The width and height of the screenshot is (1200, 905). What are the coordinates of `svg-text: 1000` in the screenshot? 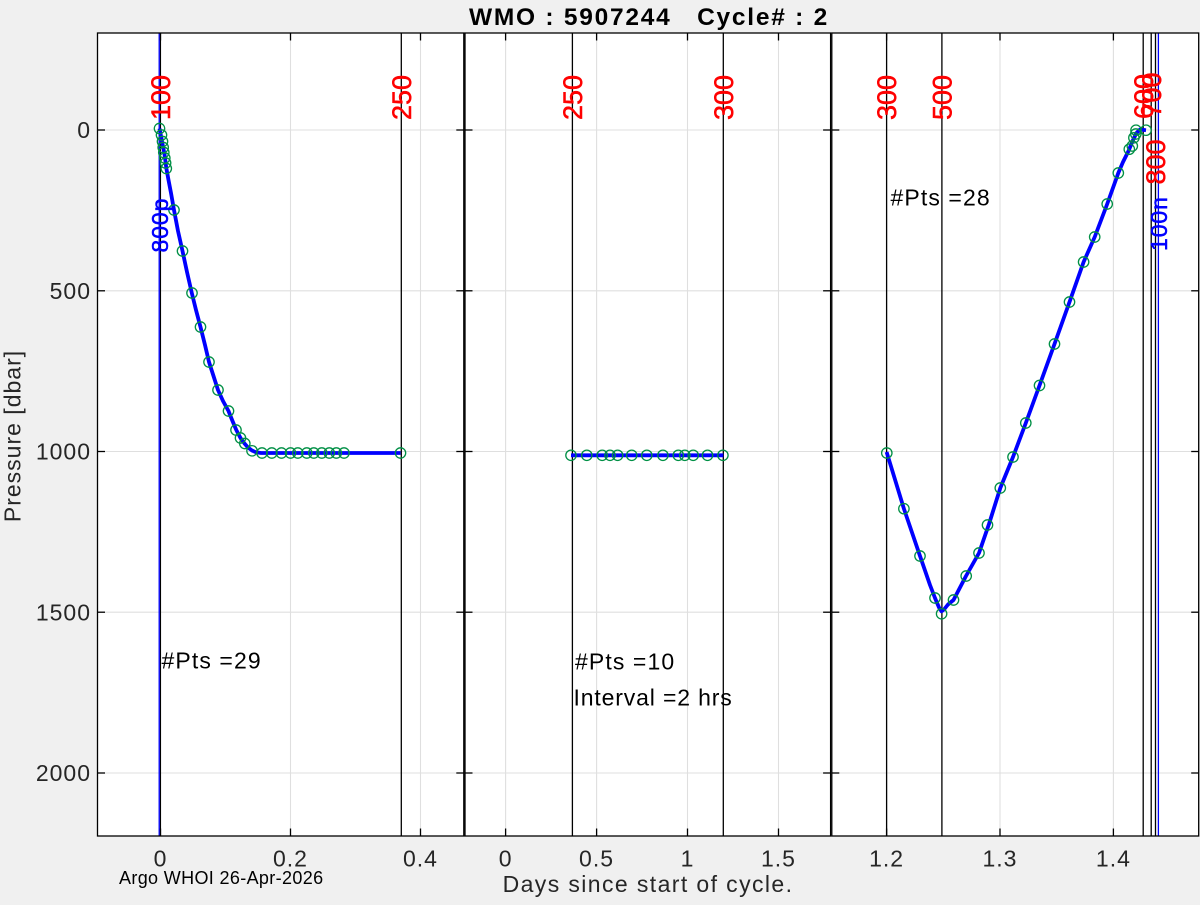 It's located at (63, 452).